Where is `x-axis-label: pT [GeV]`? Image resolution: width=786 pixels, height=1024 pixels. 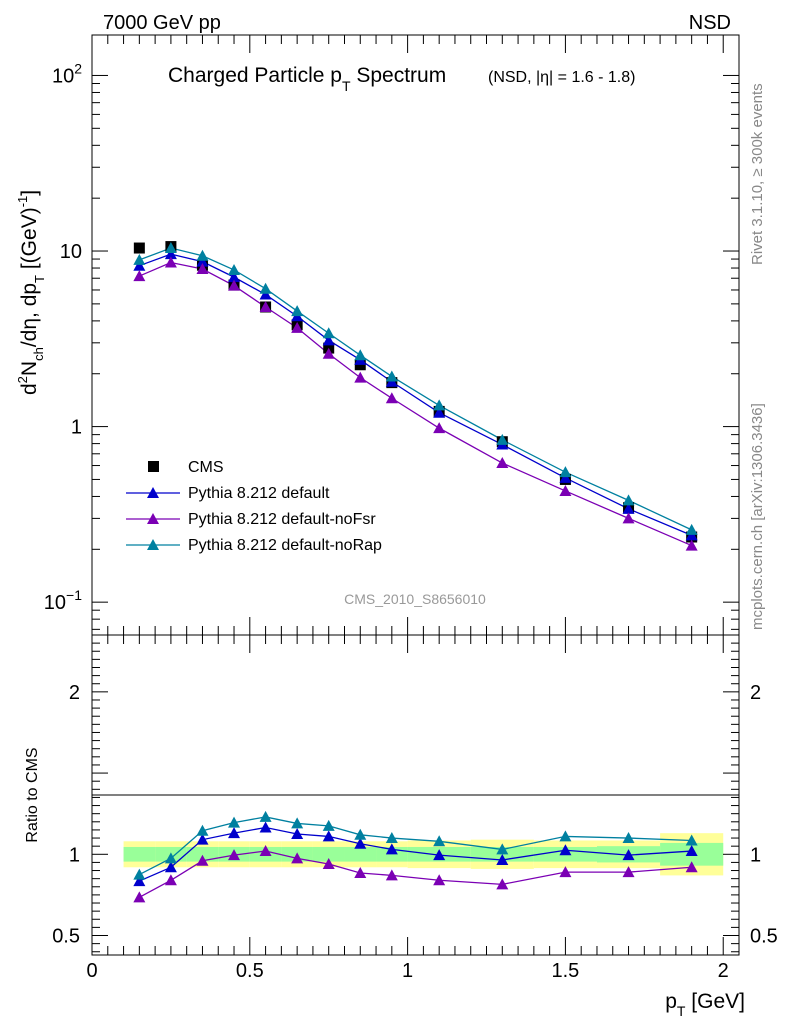
x-axis-label: pT [GeV] is located at coordinates (705, 1004).